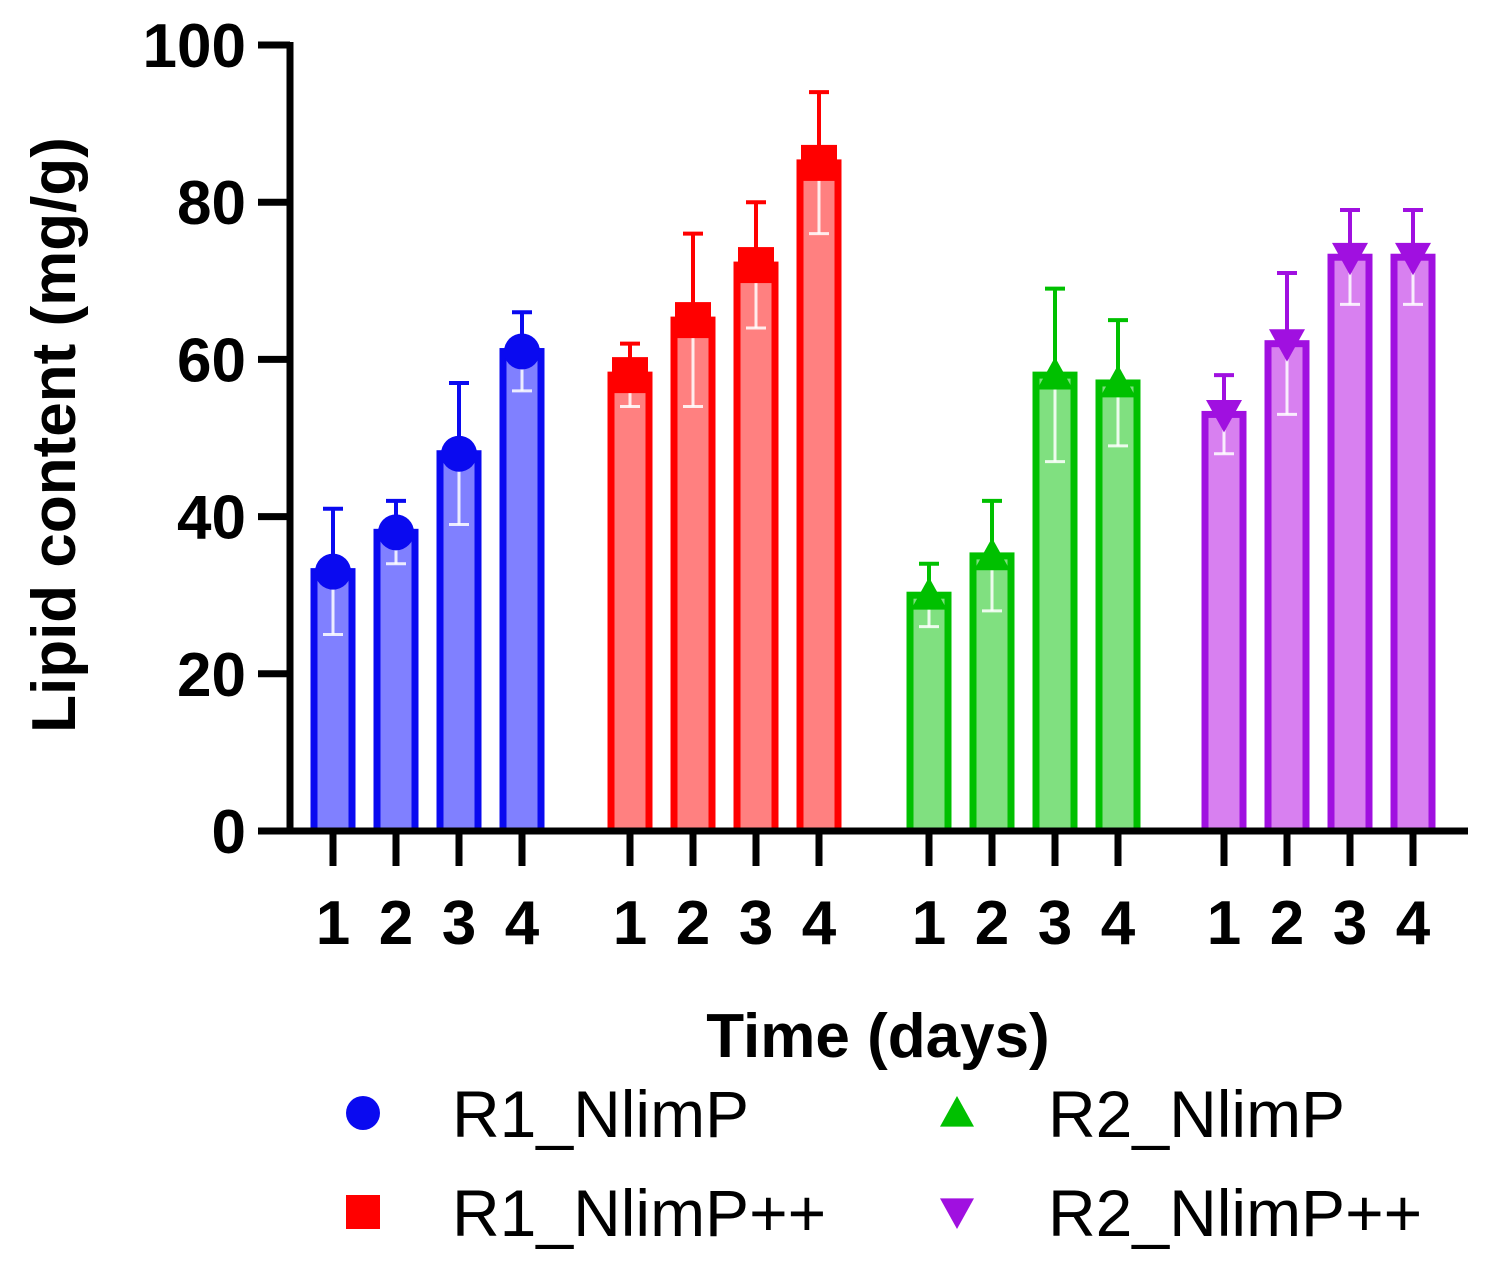  Describe the element at coordinates (211, 203) in the screenshot. I see `y-tick-label: 80` at that location.